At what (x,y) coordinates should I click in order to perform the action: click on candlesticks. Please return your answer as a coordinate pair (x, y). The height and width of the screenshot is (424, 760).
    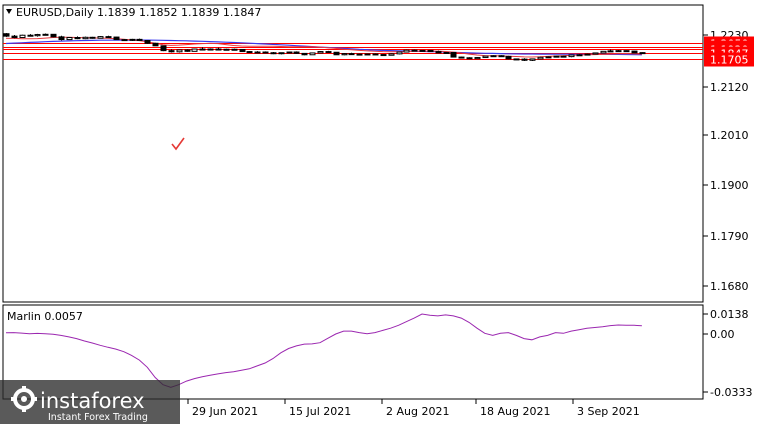
    Looking at the image, I should click on (324, 47).